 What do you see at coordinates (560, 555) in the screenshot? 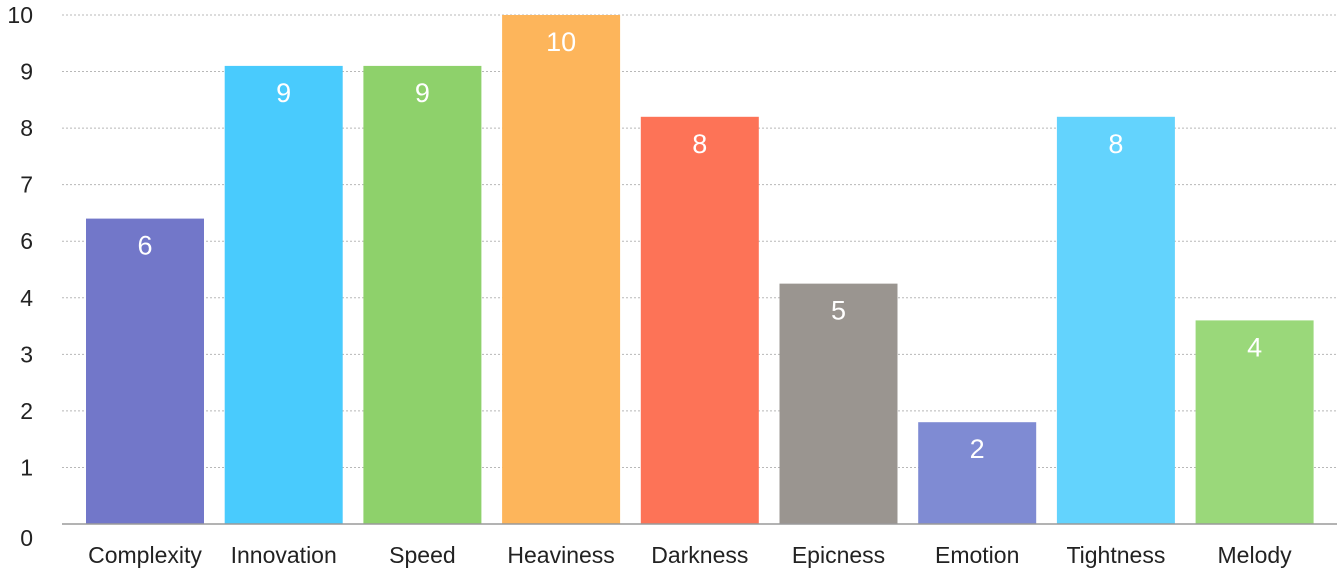
I see `x-category-label: Heaviness` at bounding box center [560, 555].